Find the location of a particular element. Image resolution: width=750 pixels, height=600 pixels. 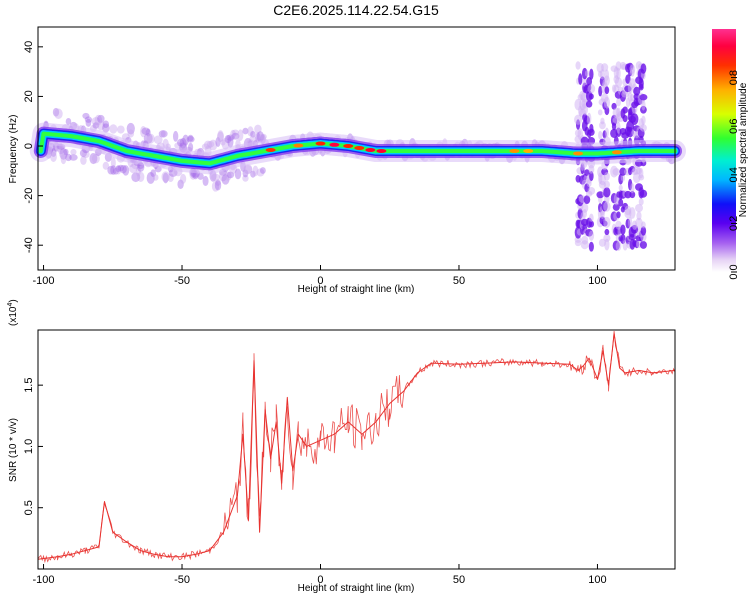

colorbar-tick-label: 0.2 is located at coordinates (734, 223).